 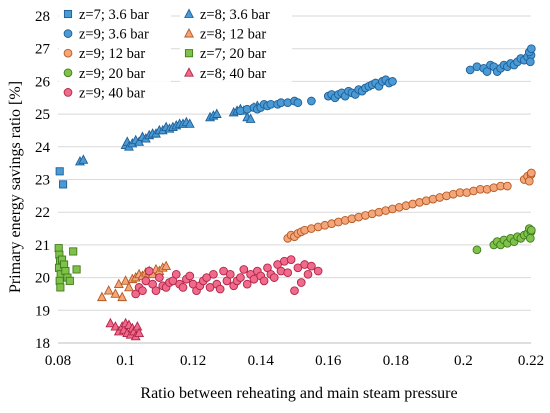 What do you see at coordinates (43, 50) in the screenshot?
I see `y-tick-label: 27` at bounding box center [43, 50].